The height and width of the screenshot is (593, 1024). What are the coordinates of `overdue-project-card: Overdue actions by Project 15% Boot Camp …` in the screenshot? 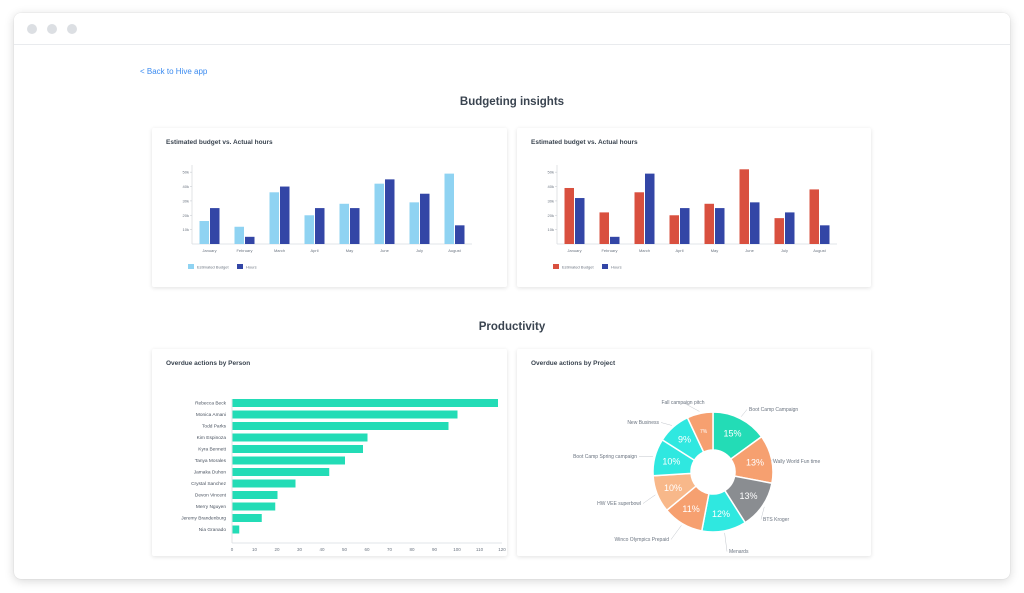 It's located at (694, 452).